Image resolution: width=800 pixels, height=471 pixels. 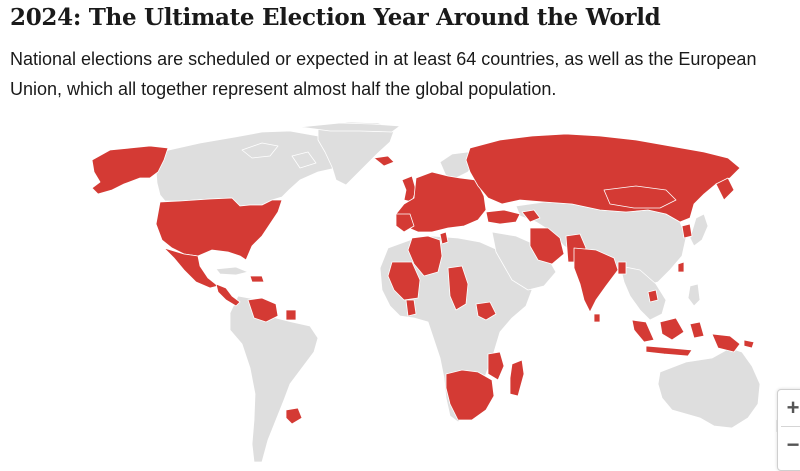 I want to click on region-caucasus, so click(x=531, y=216).